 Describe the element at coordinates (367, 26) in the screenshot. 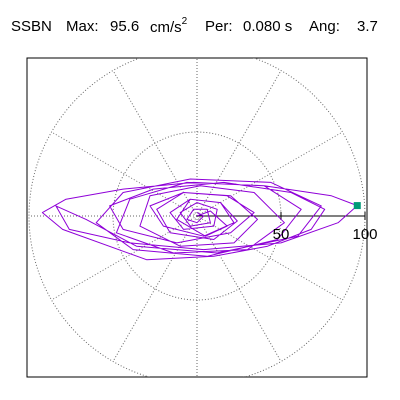

I see `angle-value: 3.7` at that location.